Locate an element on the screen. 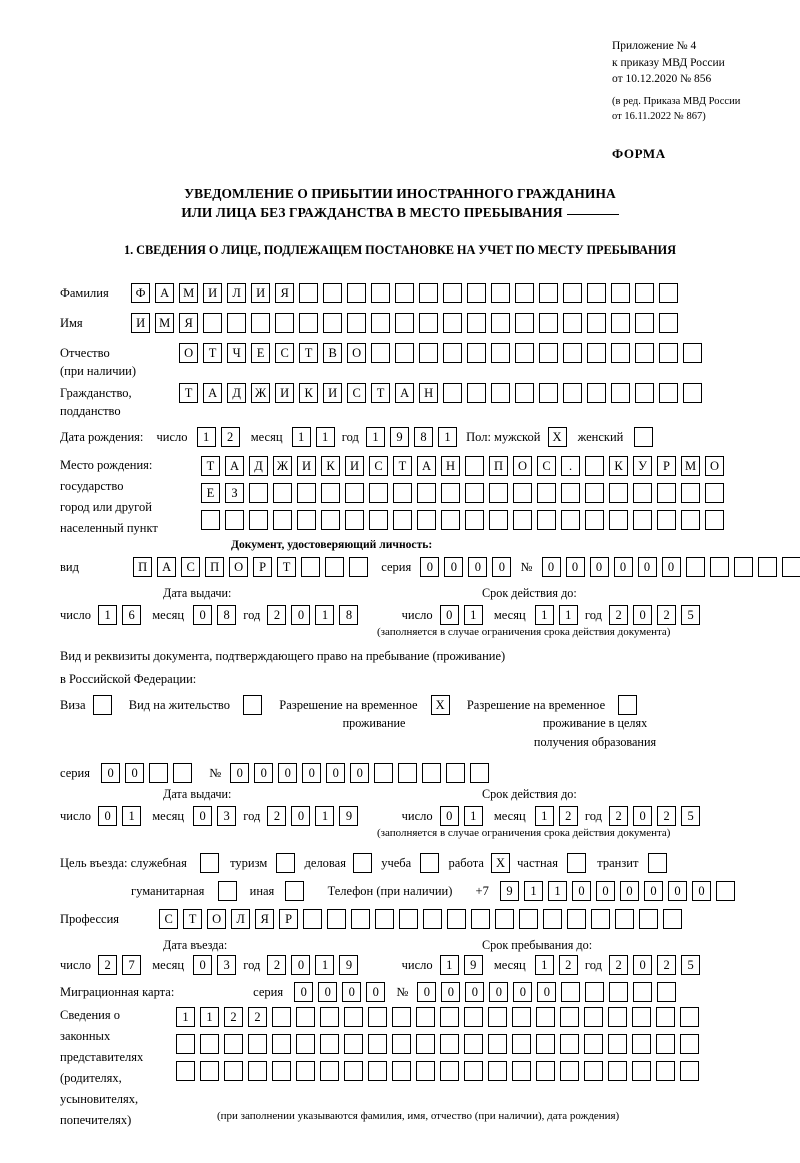 The width and height of the screenshot is (800, 1163). char-cell: 8 is located at coordinates (423, 437).